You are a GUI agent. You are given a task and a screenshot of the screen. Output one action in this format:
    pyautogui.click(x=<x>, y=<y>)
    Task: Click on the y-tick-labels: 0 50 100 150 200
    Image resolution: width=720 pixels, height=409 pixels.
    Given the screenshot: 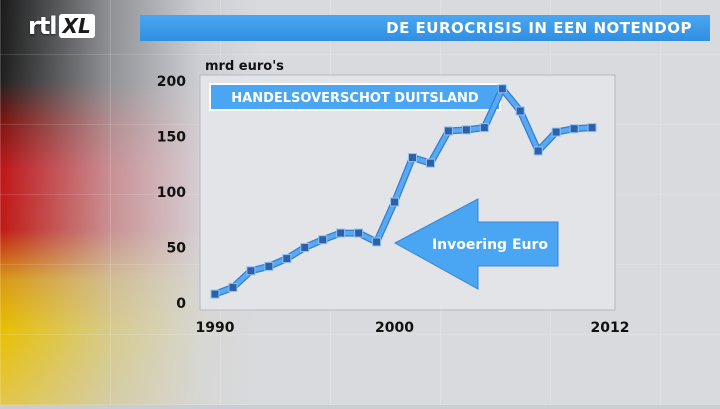 What is the action you would take?
    pyautogui.click(x=171, y=193)
    